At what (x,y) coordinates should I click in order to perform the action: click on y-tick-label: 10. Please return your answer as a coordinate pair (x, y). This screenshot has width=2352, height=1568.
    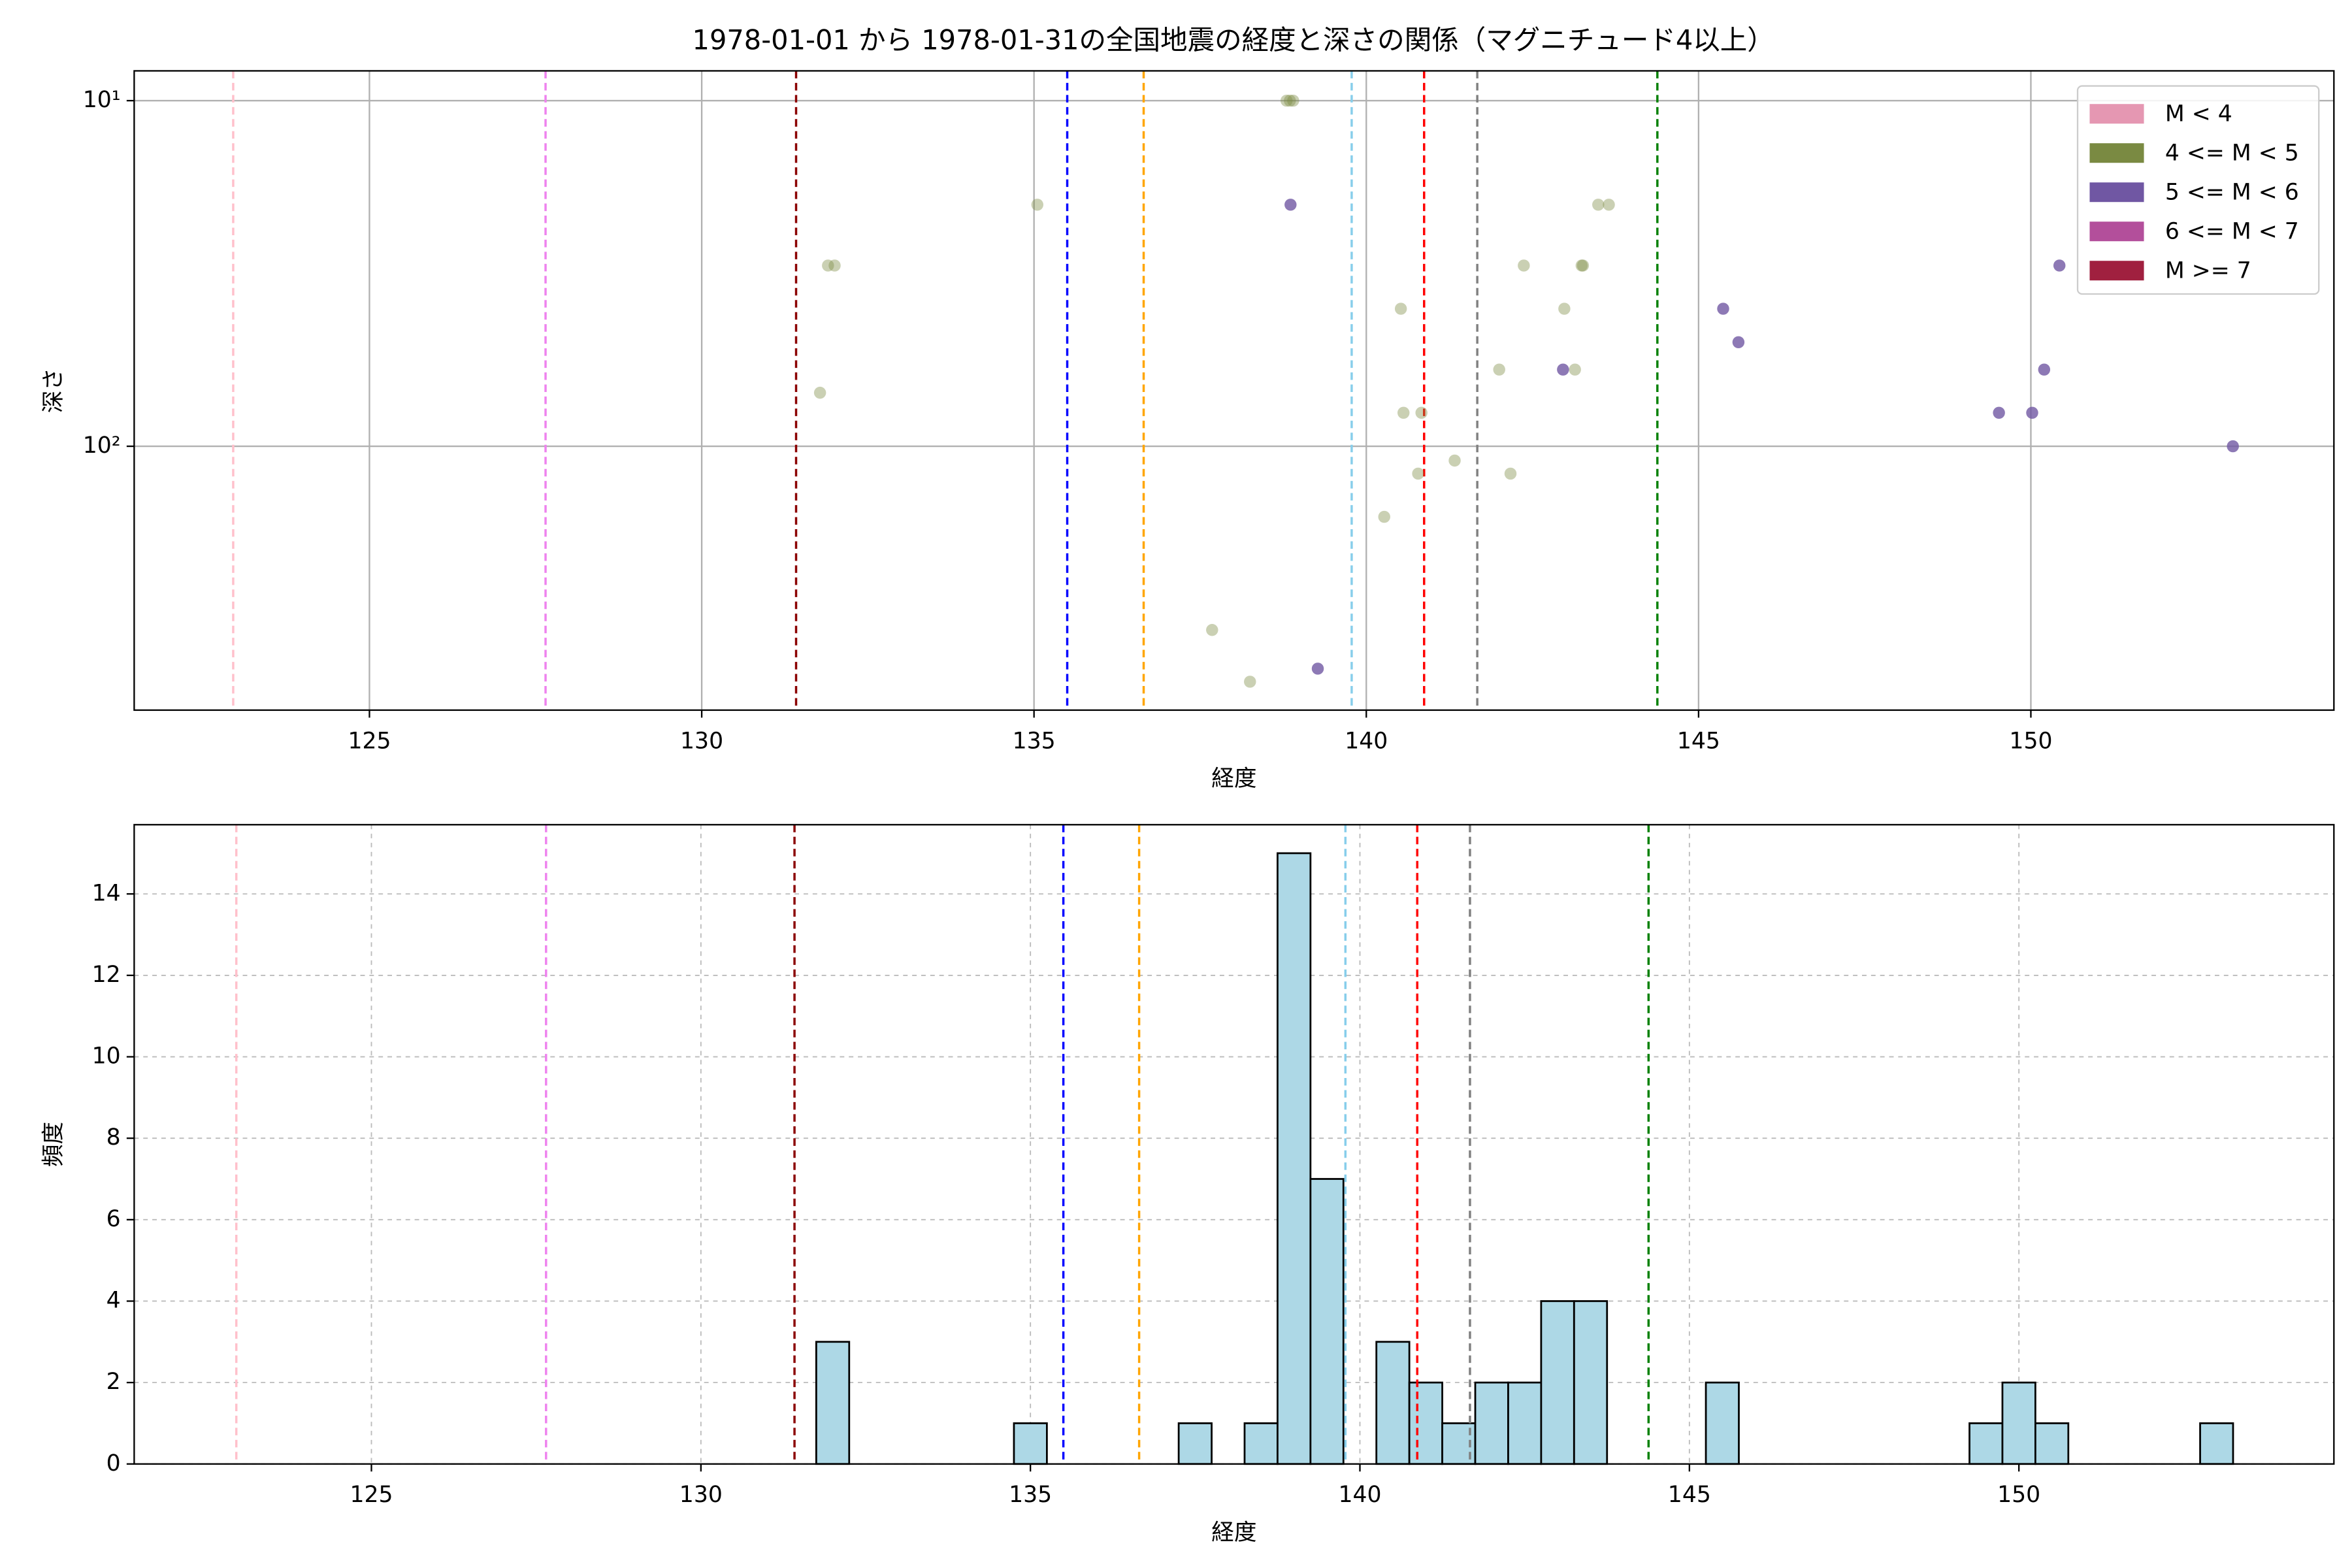
    Looking at the image, I should click on (106, 1056).